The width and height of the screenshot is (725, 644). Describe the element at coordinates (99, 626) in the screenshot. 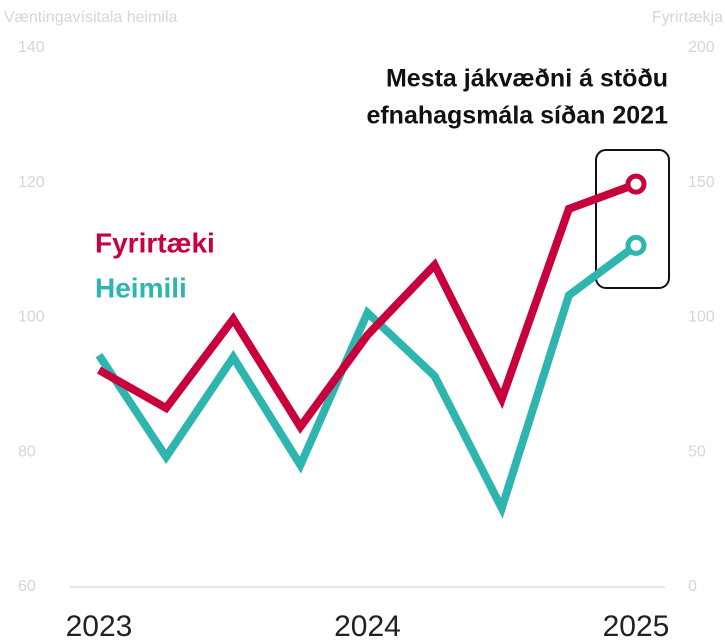

I see `x-tick-label: 2023` at that location.